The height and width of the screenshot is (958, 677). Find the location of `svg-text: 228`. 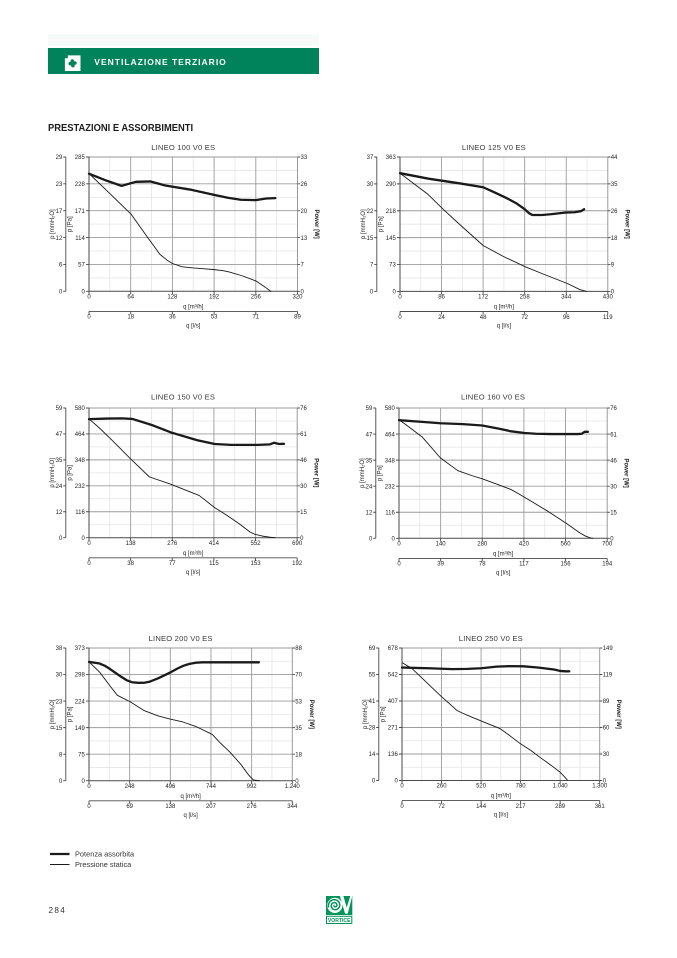

svg-text: 228 is located at coordinates (80, 185).